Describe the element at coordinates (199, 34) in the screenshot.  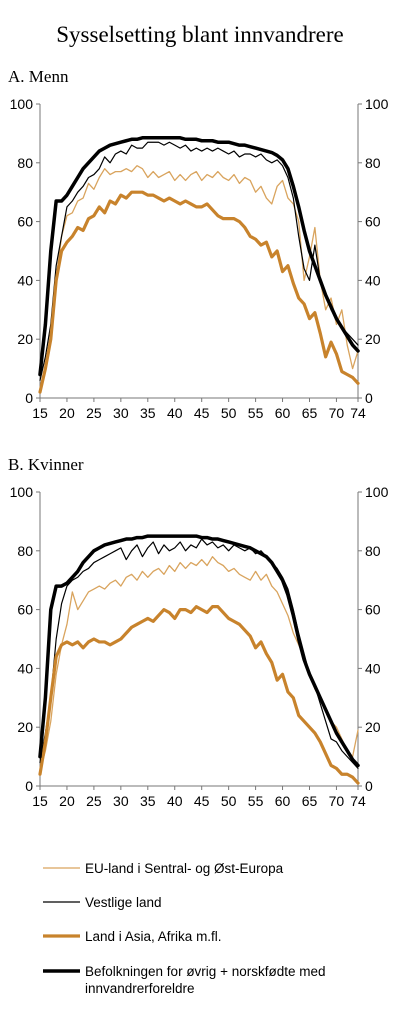
I see `figure-title: Sysselsetting blant innvandrere` at that location.